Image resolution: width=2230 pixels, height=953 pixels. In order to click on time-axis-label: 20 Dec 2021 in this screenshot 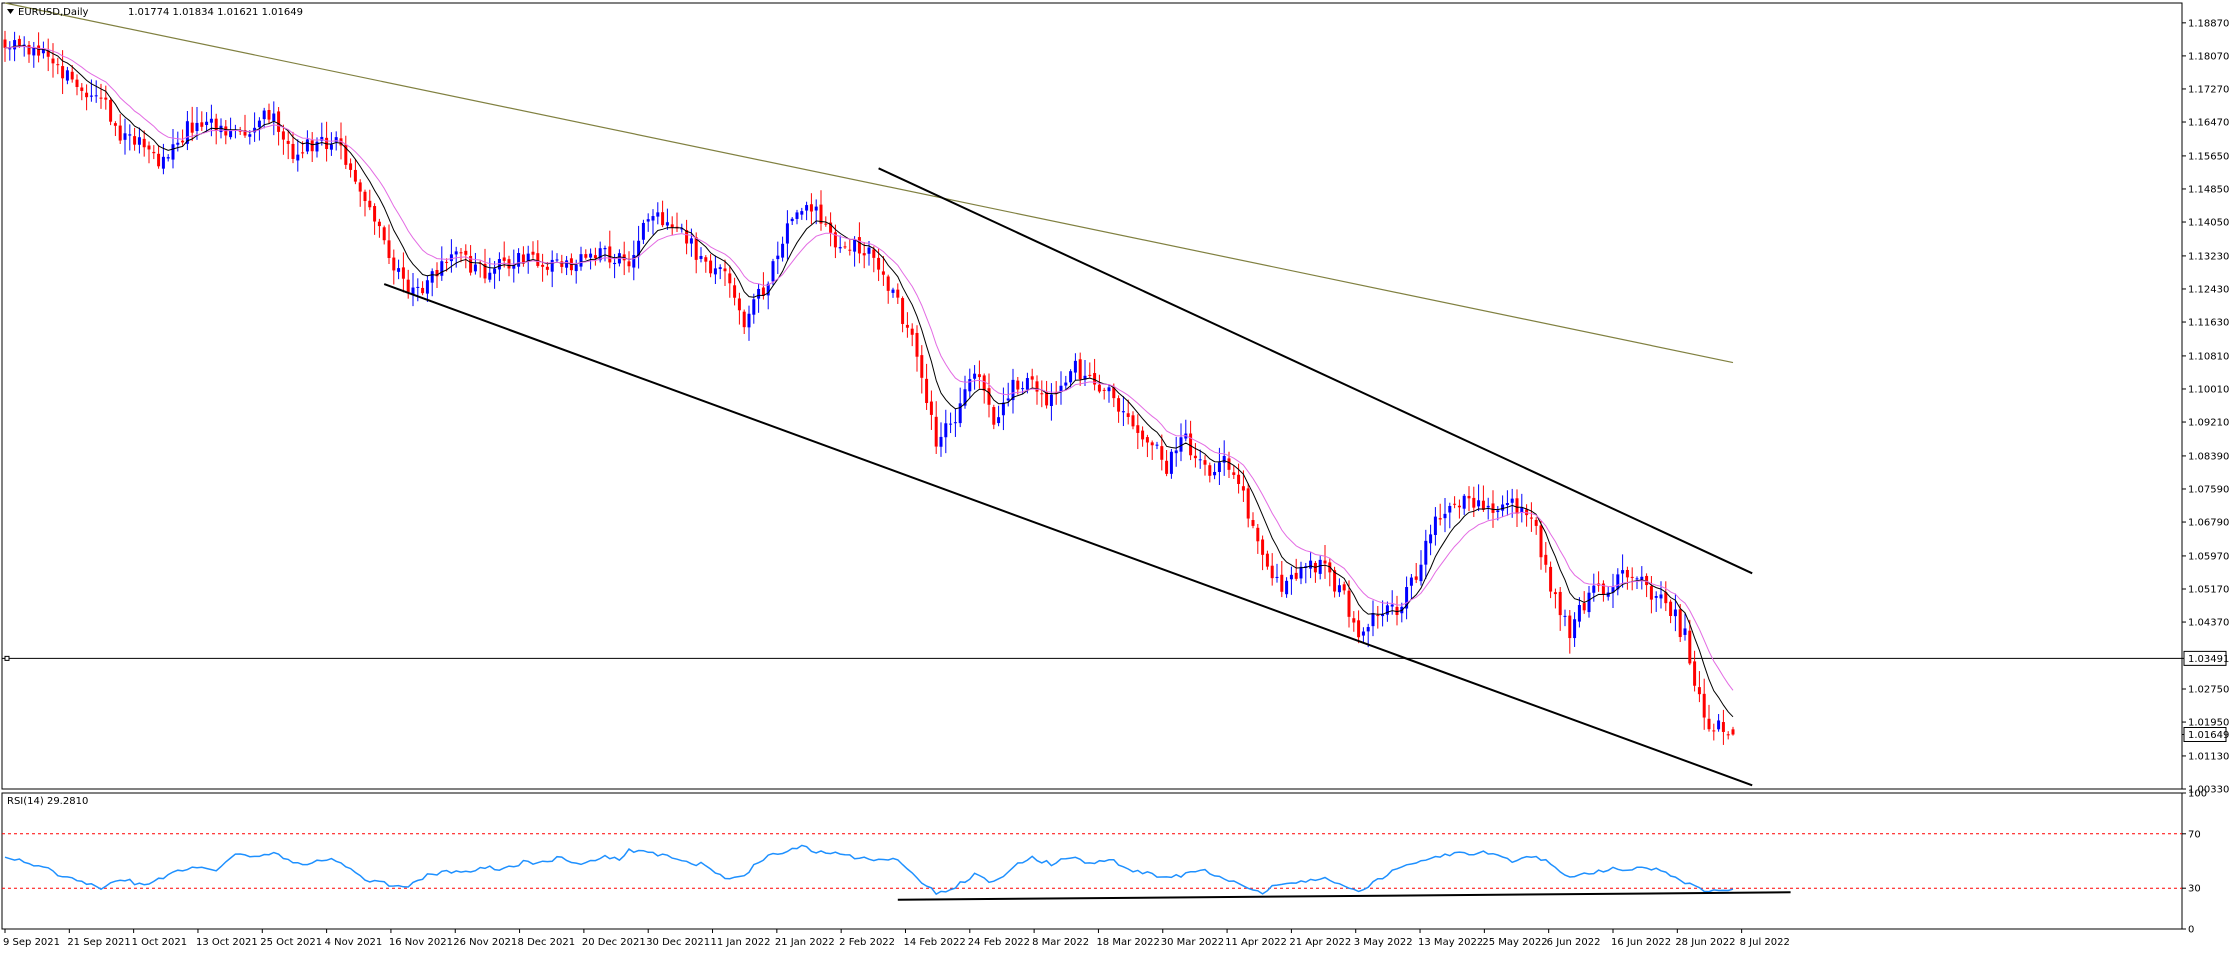, I will do `click(614, 942)`.